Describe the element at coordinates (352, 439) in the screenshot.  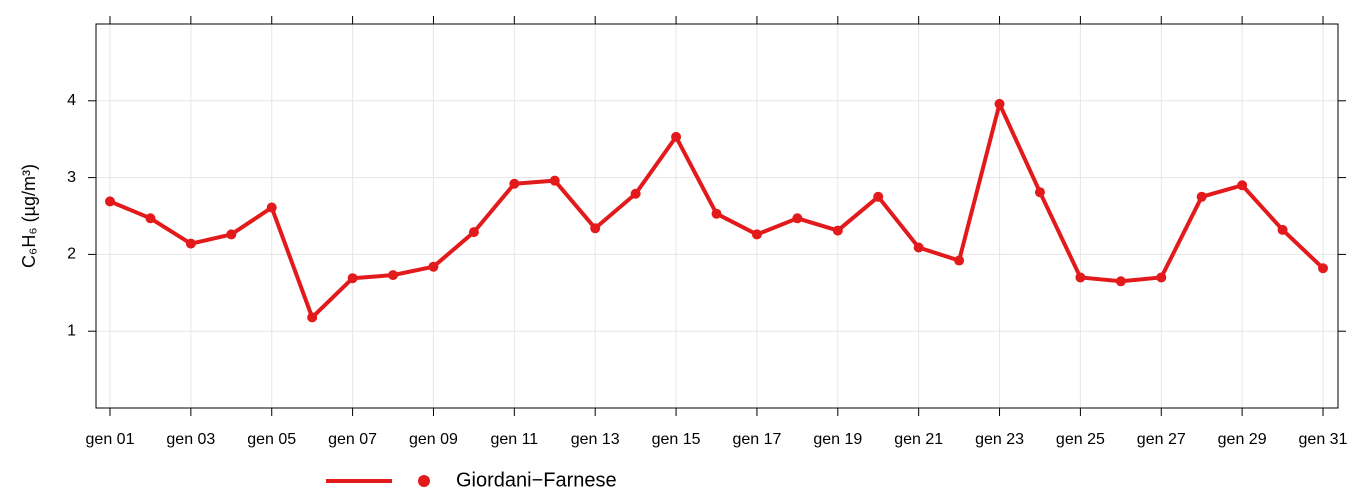
I see `x-tick-label: gen 07` at that location.